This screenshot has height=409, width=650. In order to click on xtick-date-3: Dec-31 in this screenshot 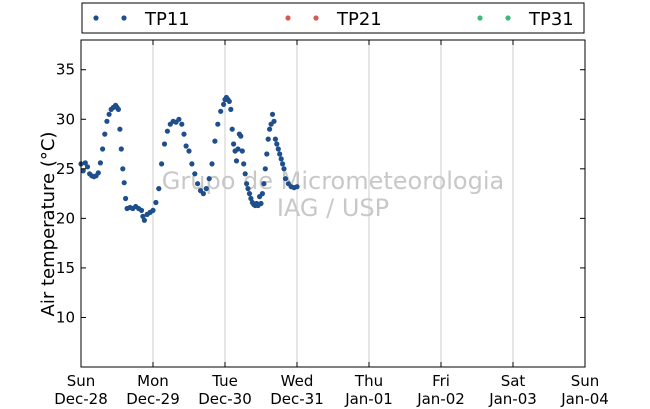, I will do `click(297, 399)`.